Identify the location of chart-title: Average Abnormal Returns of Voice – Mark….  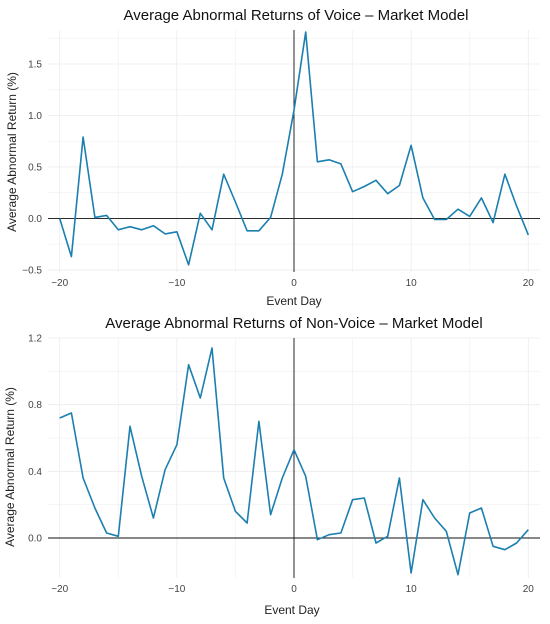
(296, 15).